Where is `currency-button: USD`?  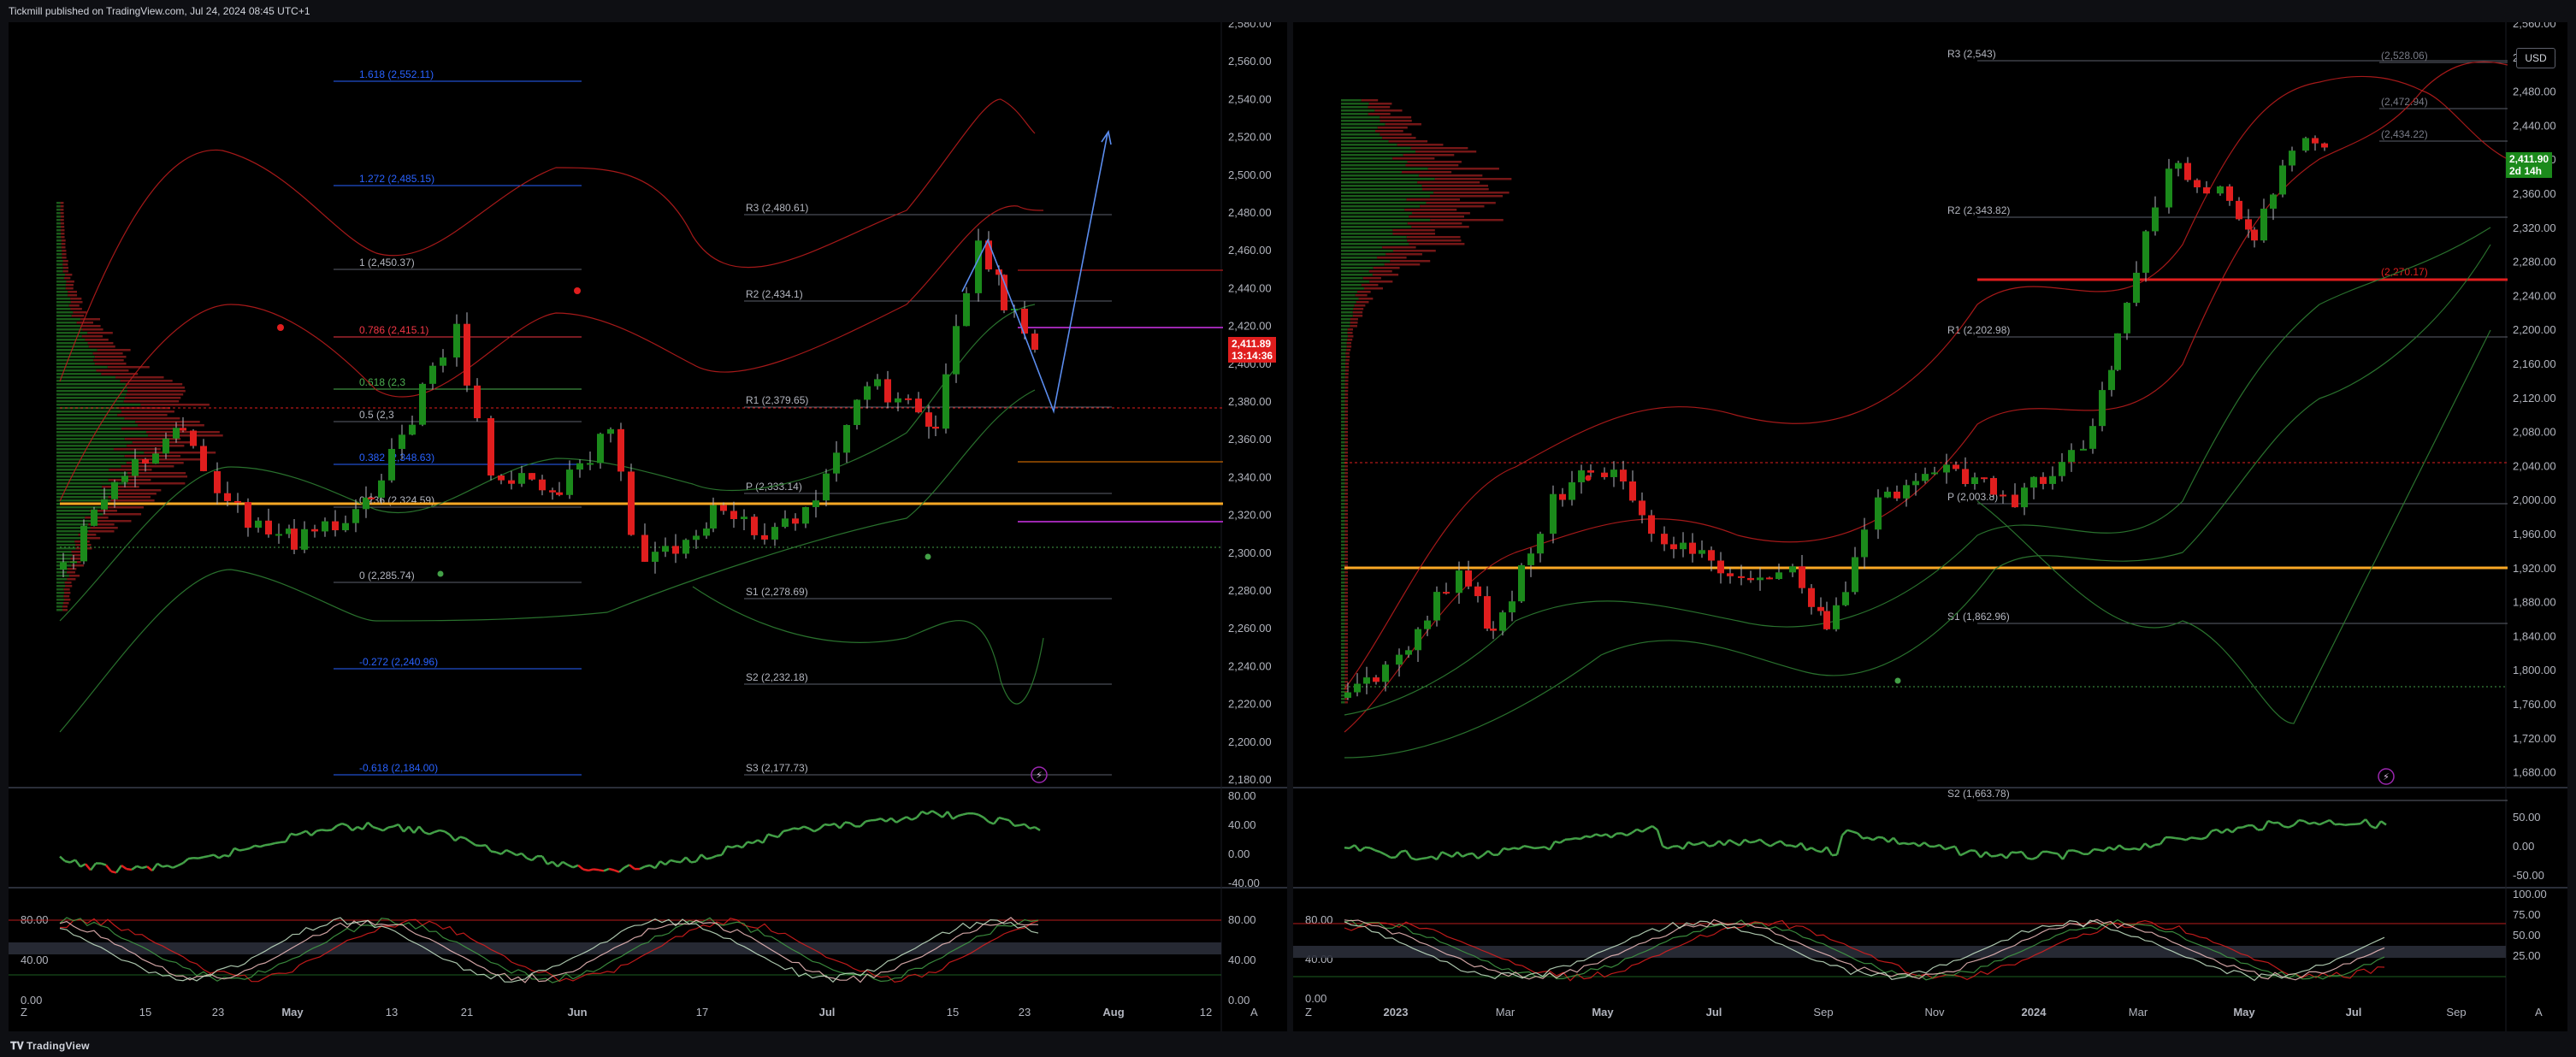 currency-button: USD is located at coordinates (2535, 58).